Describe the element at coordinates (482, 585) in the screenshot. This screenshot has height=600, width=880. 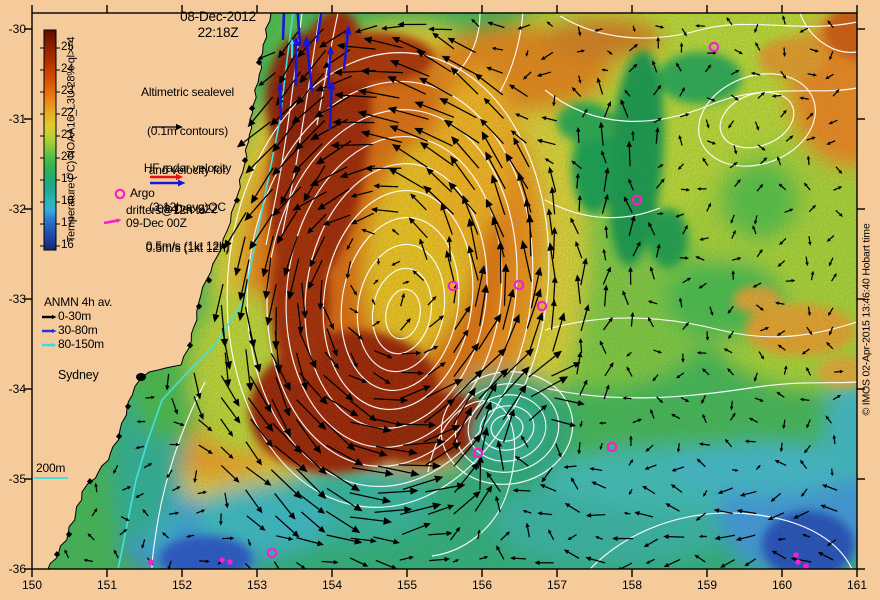
I see `x-tick-label: 156` at that location.